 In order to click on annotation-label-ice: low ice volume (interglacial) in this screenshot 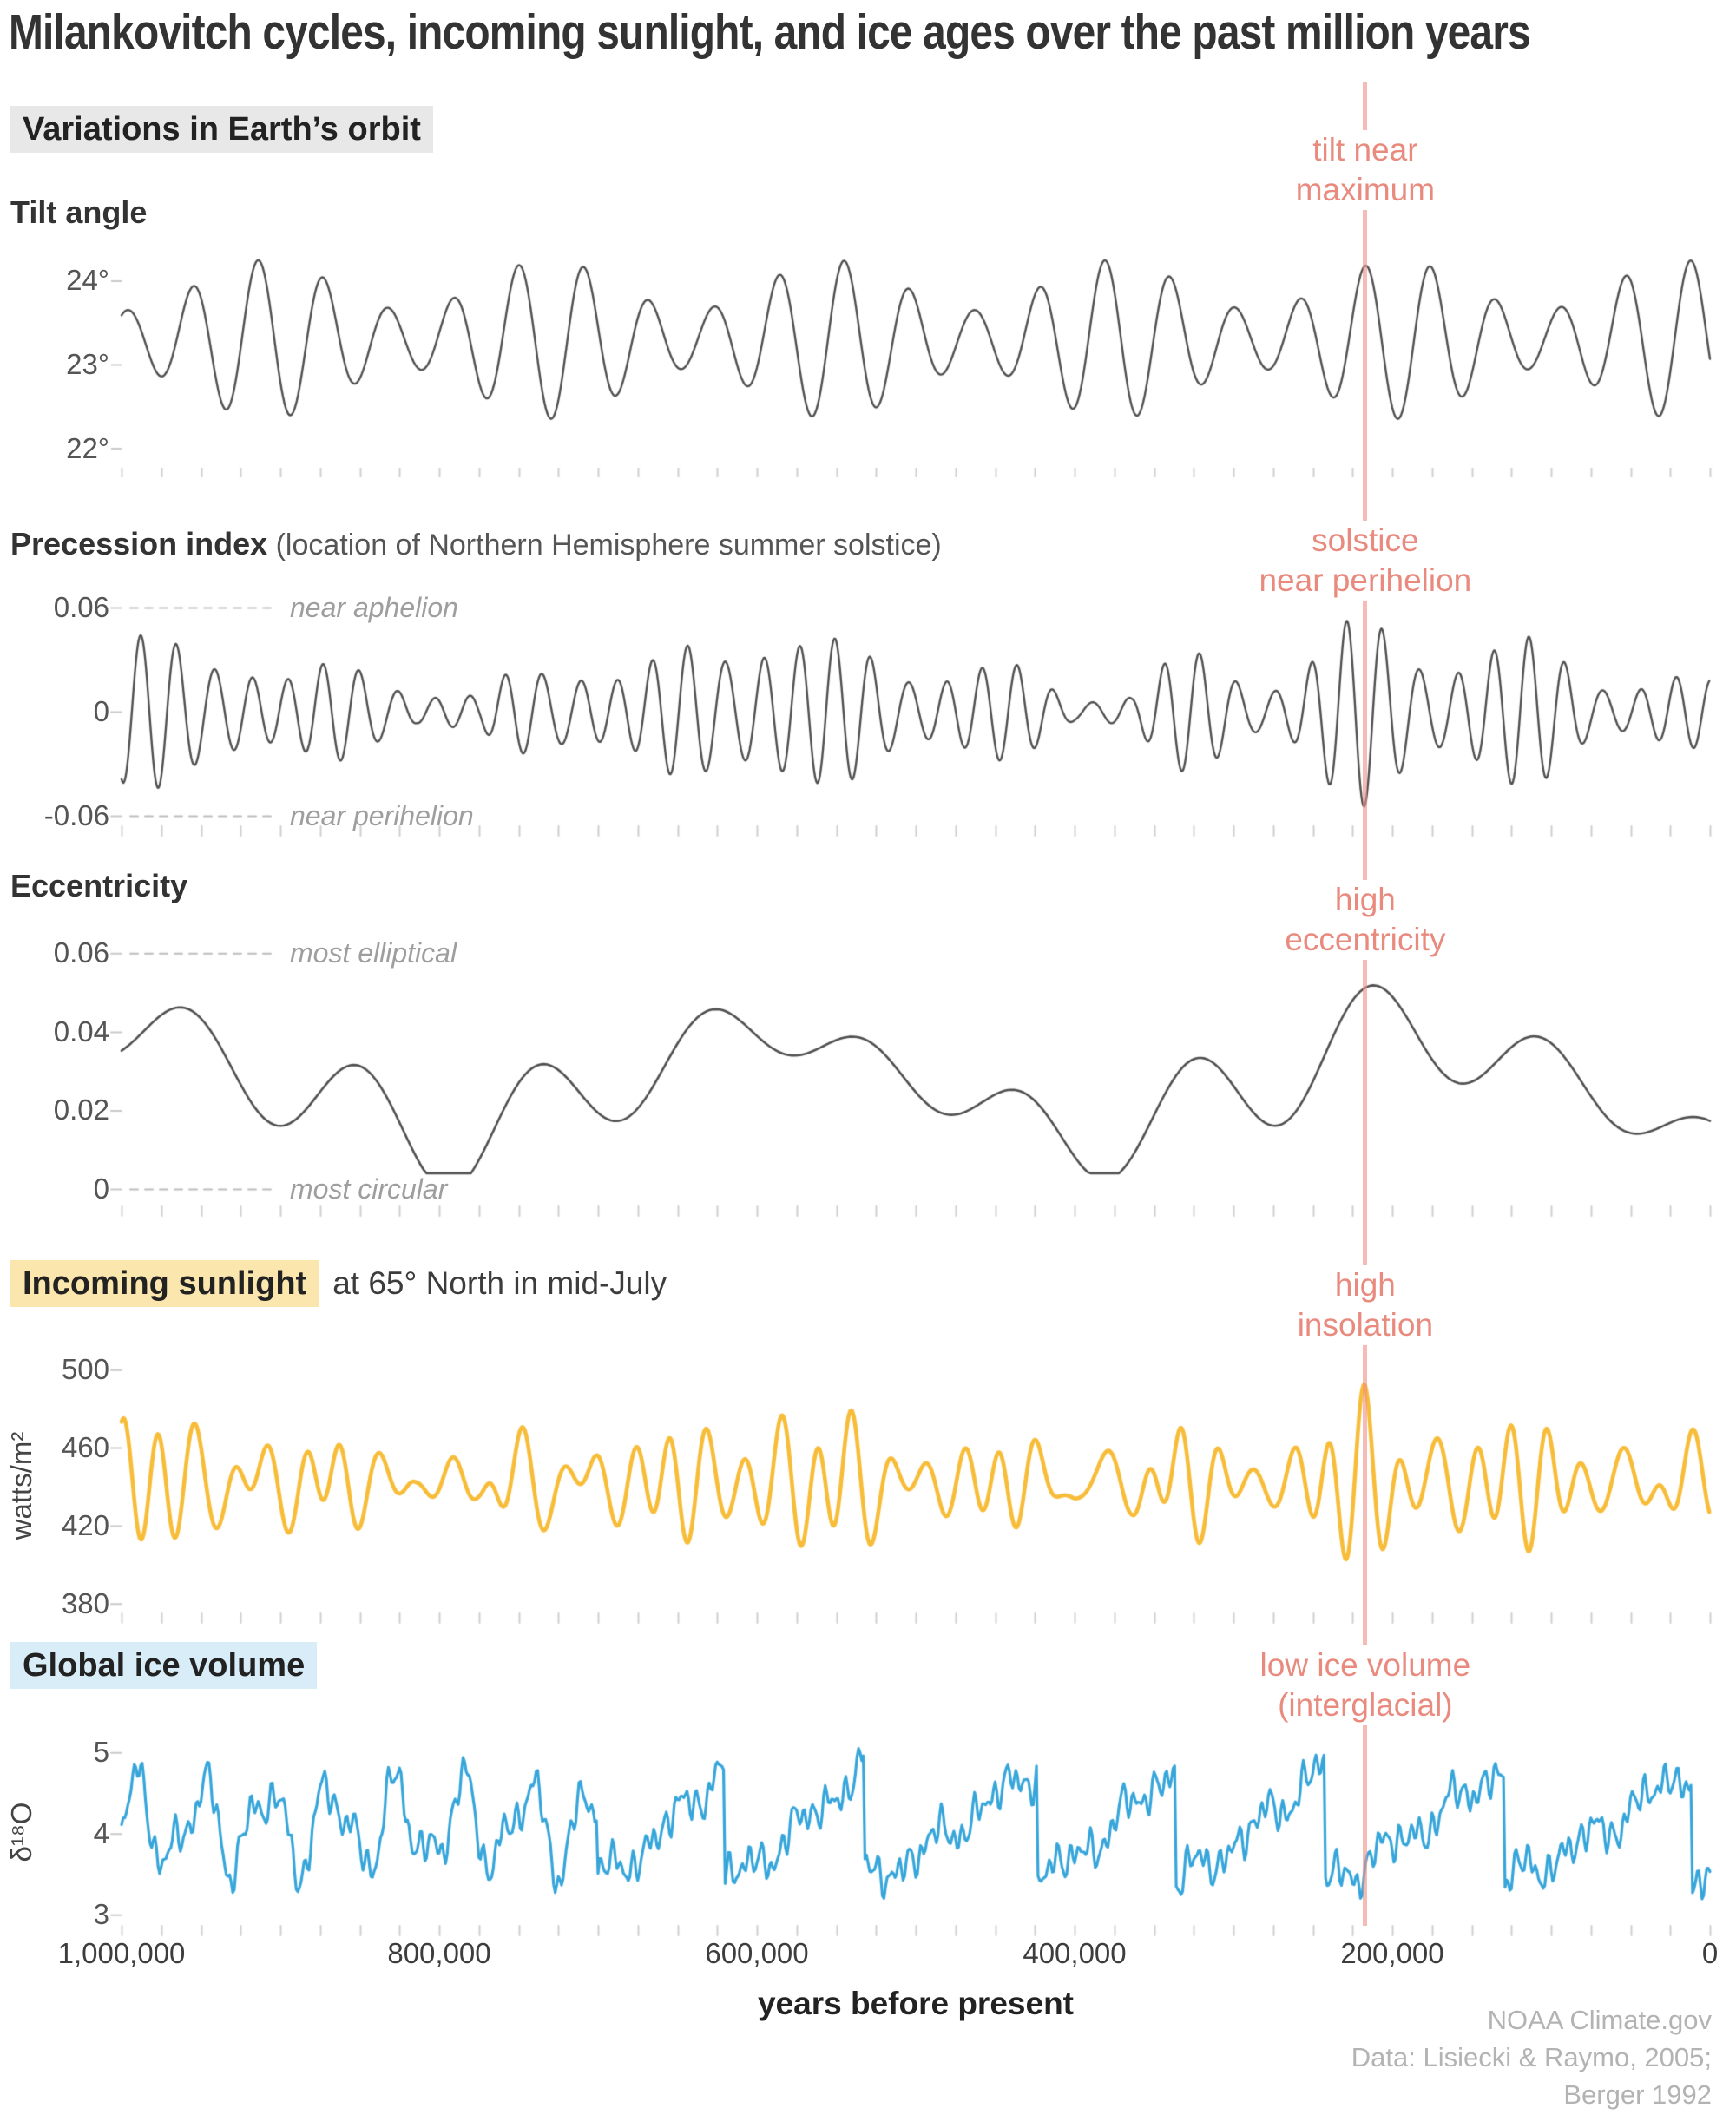, I will do `click(1365, 1685)`.